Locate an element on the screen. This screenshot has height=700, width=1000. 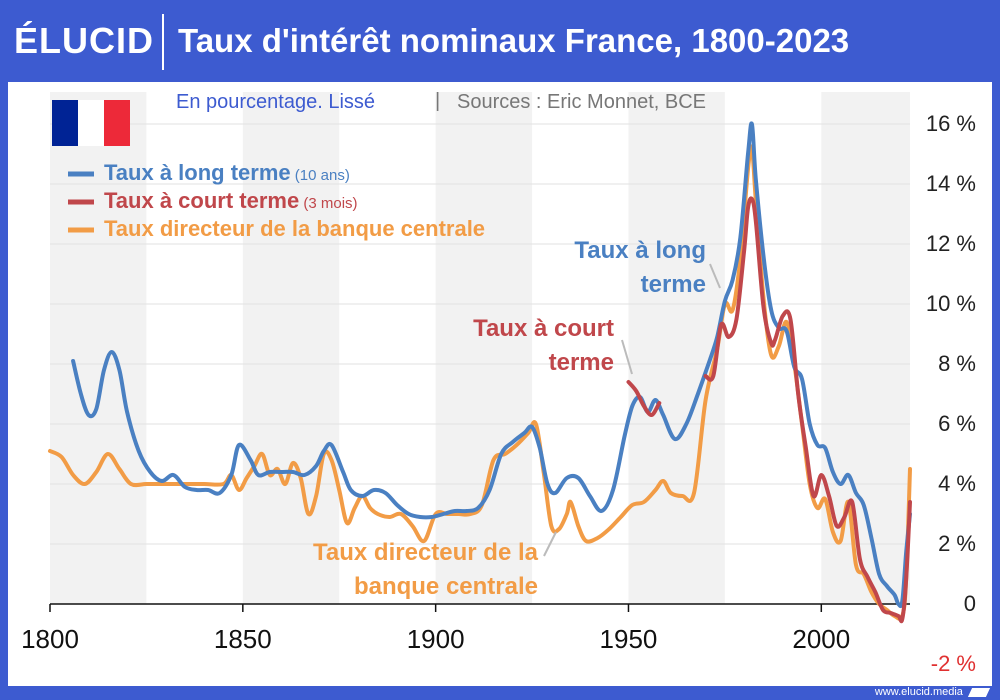
annotation-long: Taux à long is located at coordinates (640, 250).